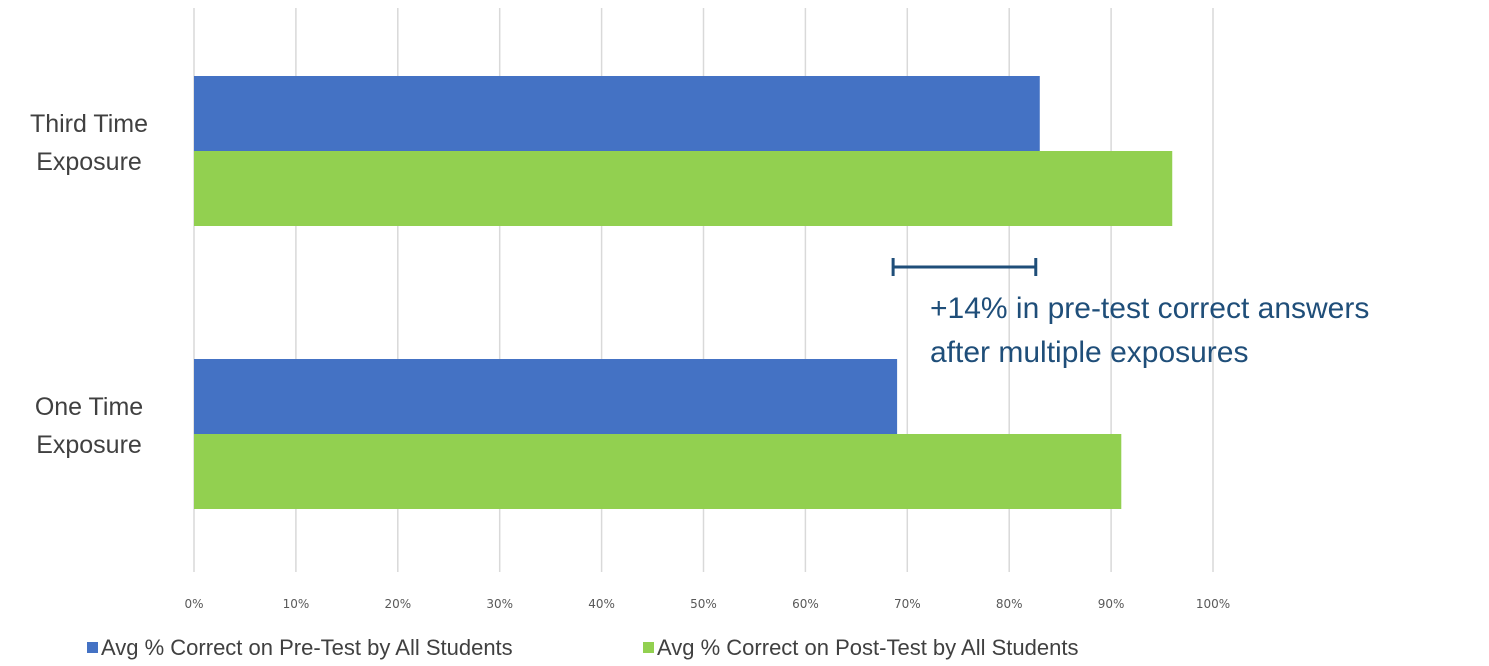 The image size is (1489, 666). I want to click on x-tick-label: 20%, so click(397, 604).